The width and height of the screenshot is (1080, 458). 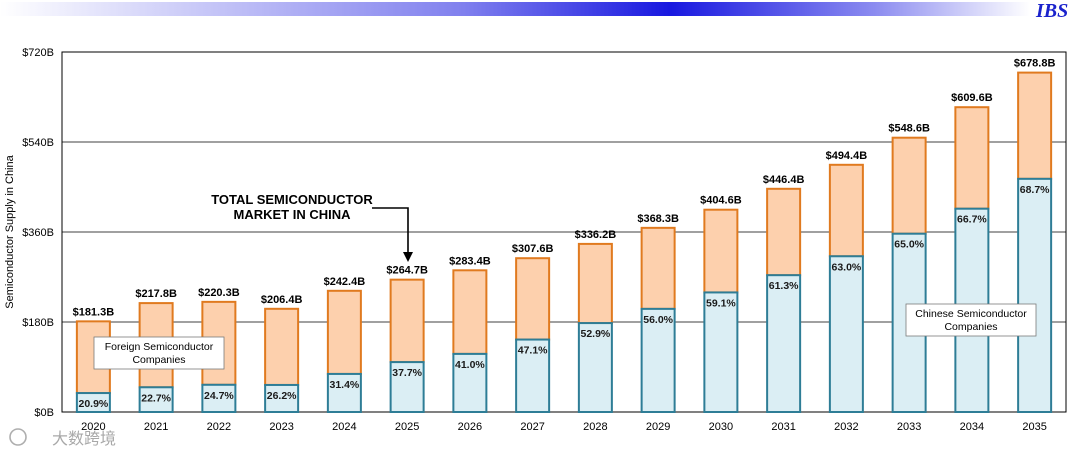 I want to click on total-value-label: $368.3B, so click(x=658, y=219).